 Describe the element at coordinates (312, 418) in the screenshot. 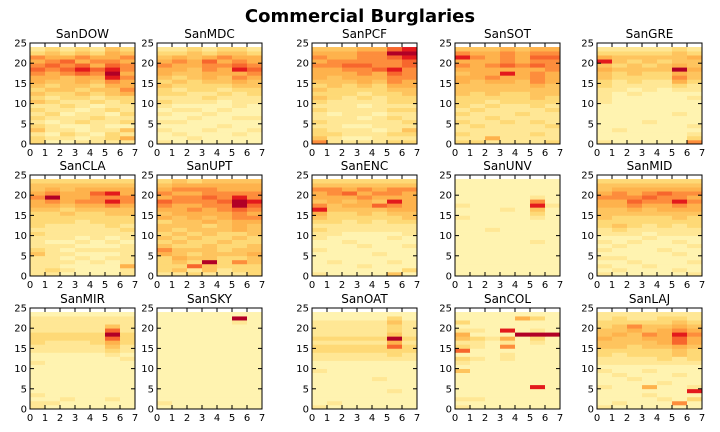

I see `x-tick-label: 0` at that location.